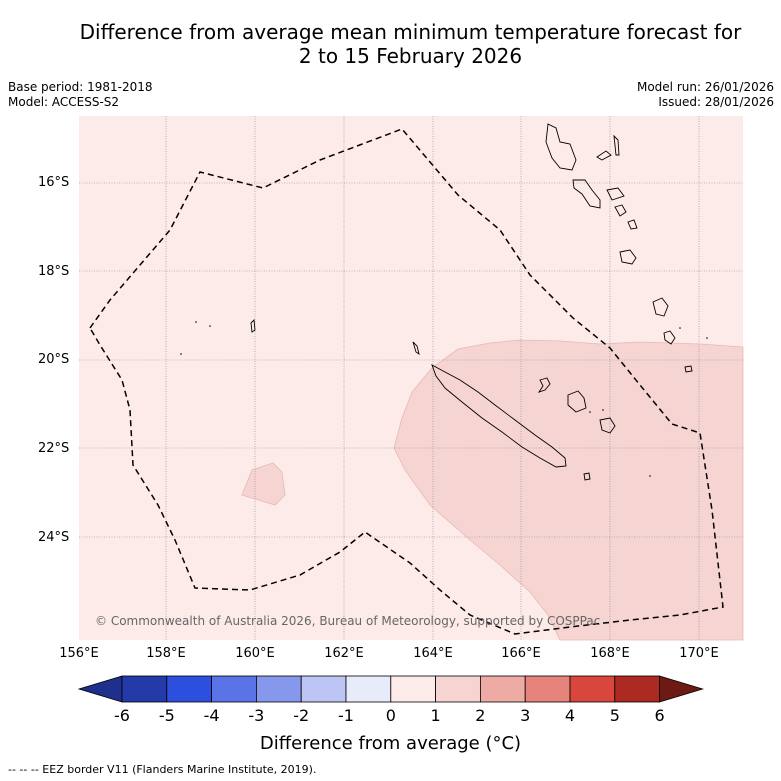 Image resolution: width=781 pixels, height=781 pixels. I want to click on lat-label-20s: 20°S, so click(54, 359).